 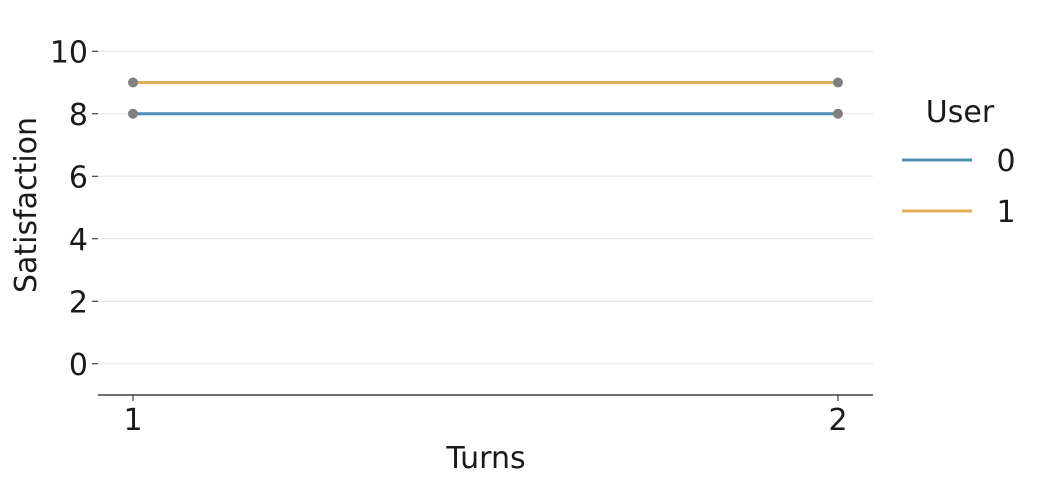 I want to click on y-tick-label: 6, so click(x=78, y=177).